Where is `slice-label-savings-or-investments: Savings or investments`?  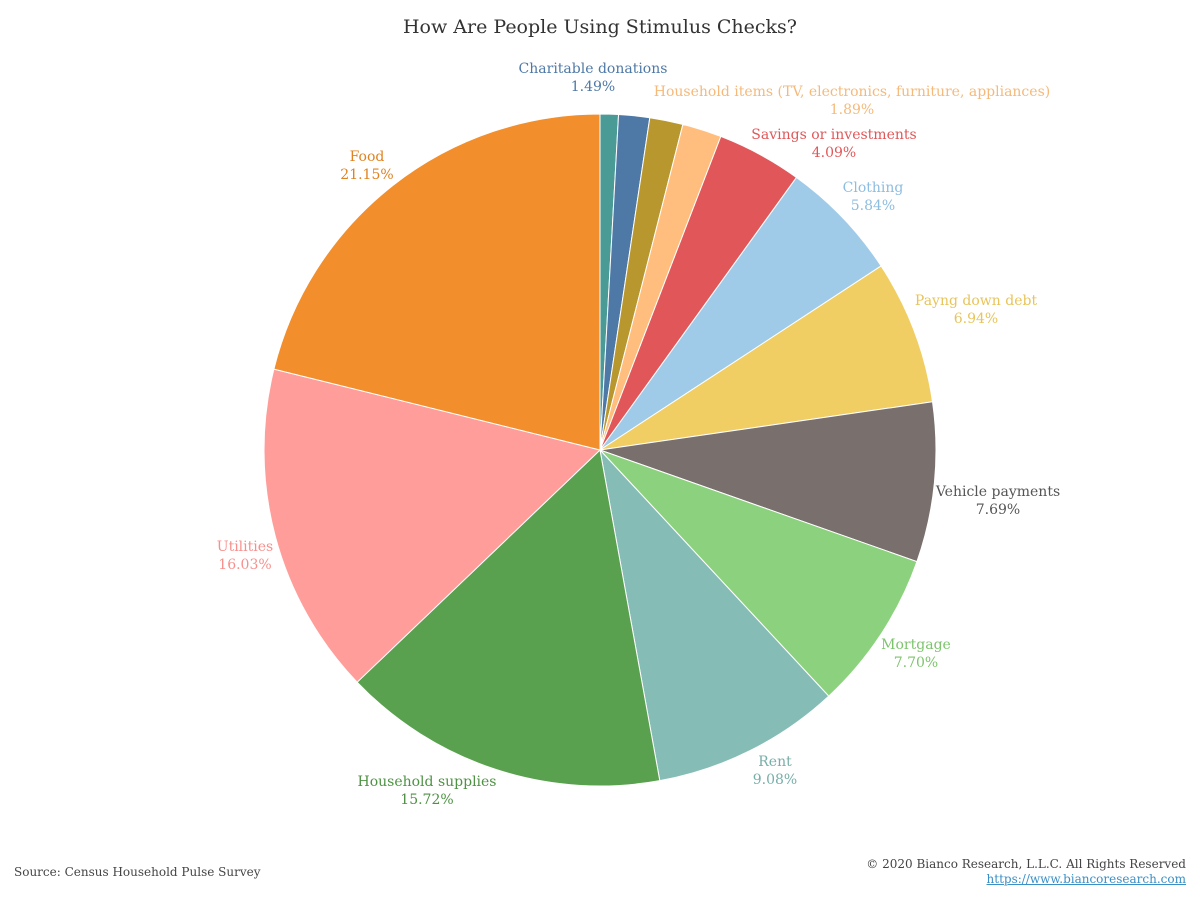
slice-label-savings-or-investments: Savings or investments is located at coordinates (833, 135).